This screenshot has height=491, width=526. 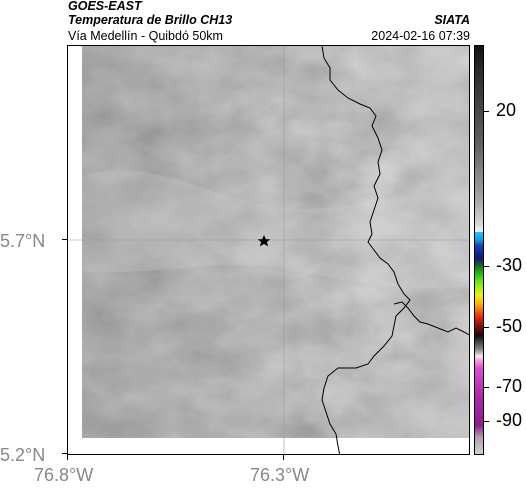 What do you see at coordinates (64, 475) in the screenshot?
I see `lon-tick-label: 76.8°W` at bounding box center [64, 475].